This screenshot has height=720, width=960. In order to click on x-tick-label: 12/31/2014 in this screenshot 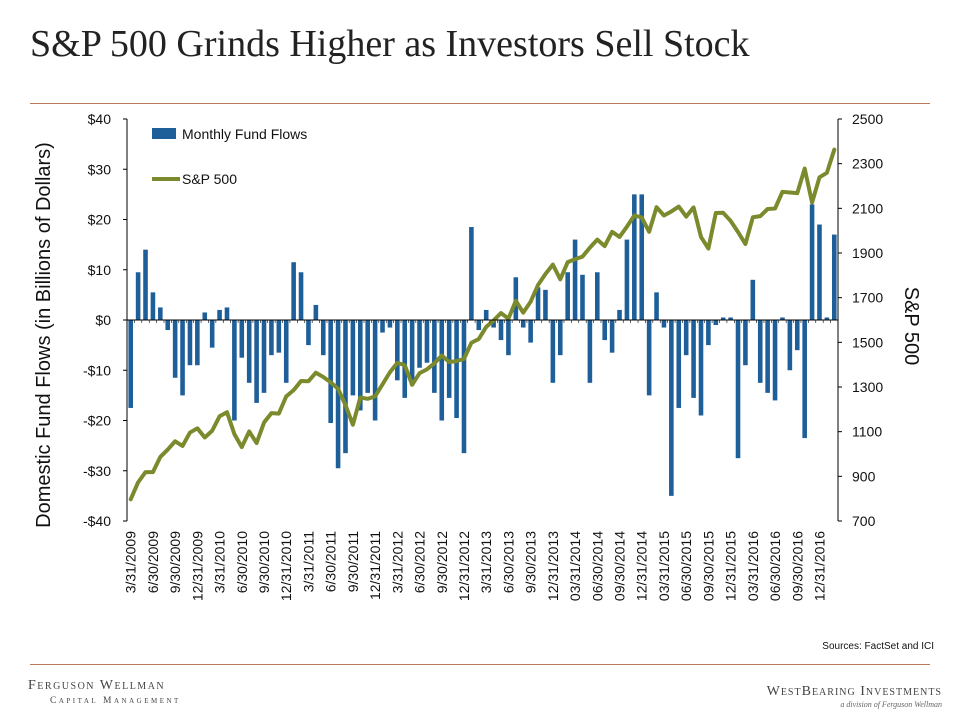, I will do `click(642, 566)`.